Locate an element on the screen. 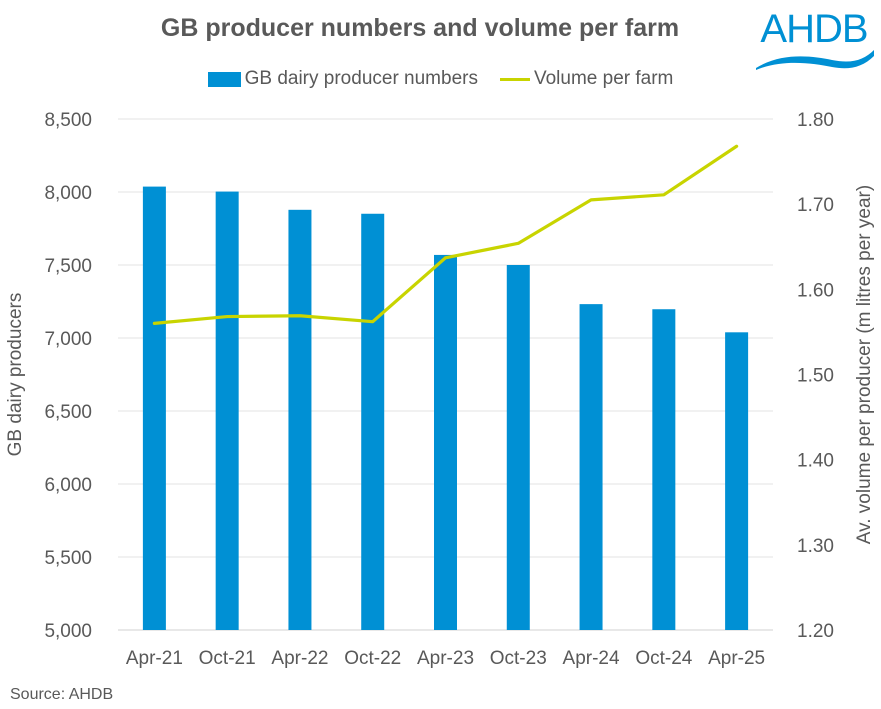 The width and height of the screenshot is (881, 709). x-tick-label: Apr-21 is located at coordinates (154, 658).